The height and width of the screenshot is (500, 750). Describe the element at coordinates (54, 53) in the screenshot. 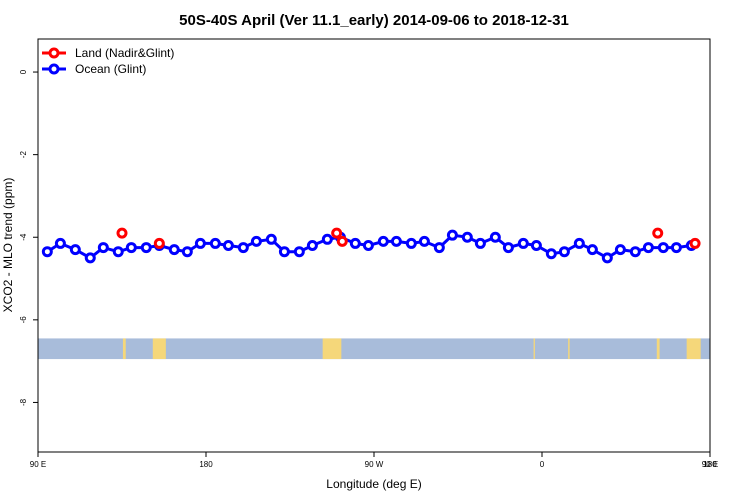

I see `legend-land-marker` at that location.